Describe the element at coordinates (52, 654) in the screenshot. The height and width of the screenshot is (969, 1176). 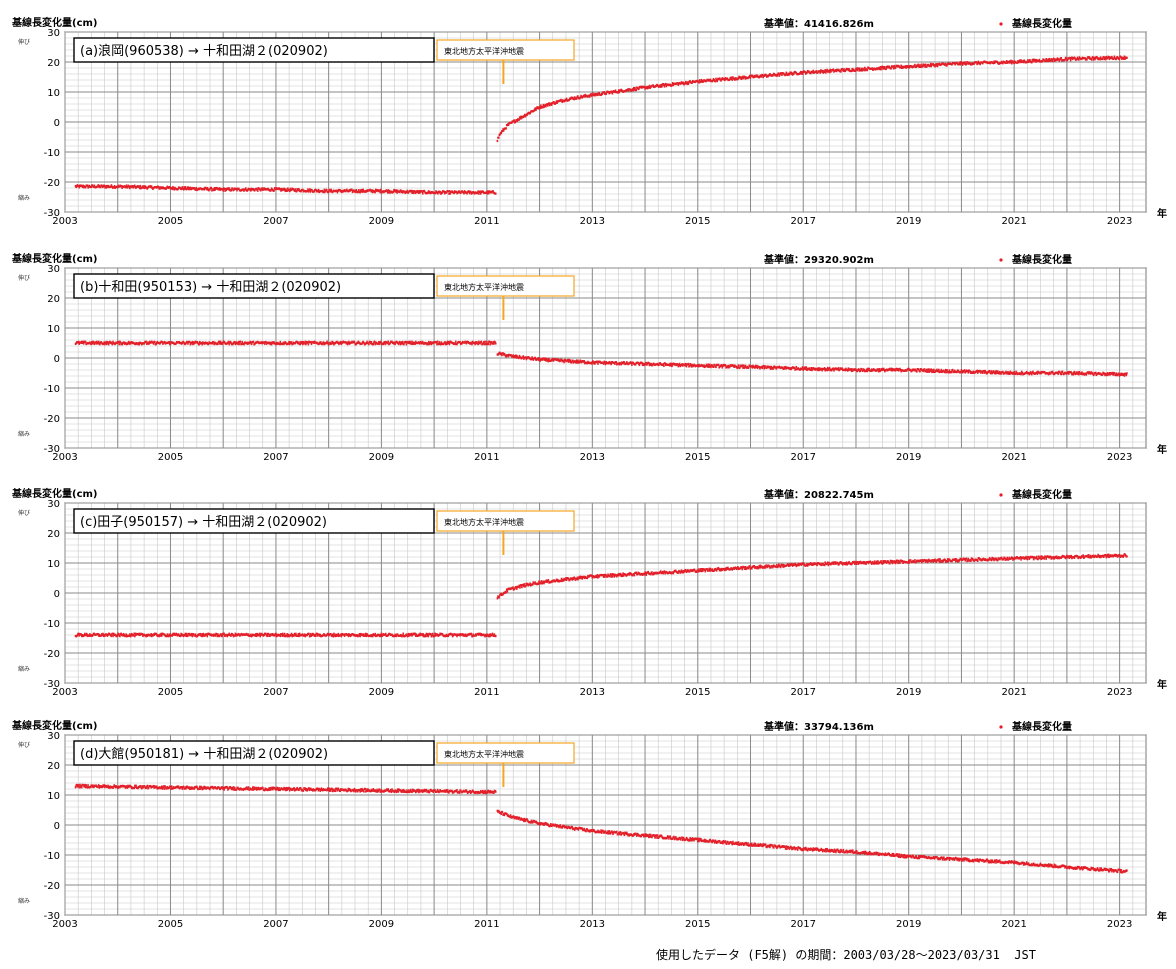
I see `y-tick-label: -20` at that location.